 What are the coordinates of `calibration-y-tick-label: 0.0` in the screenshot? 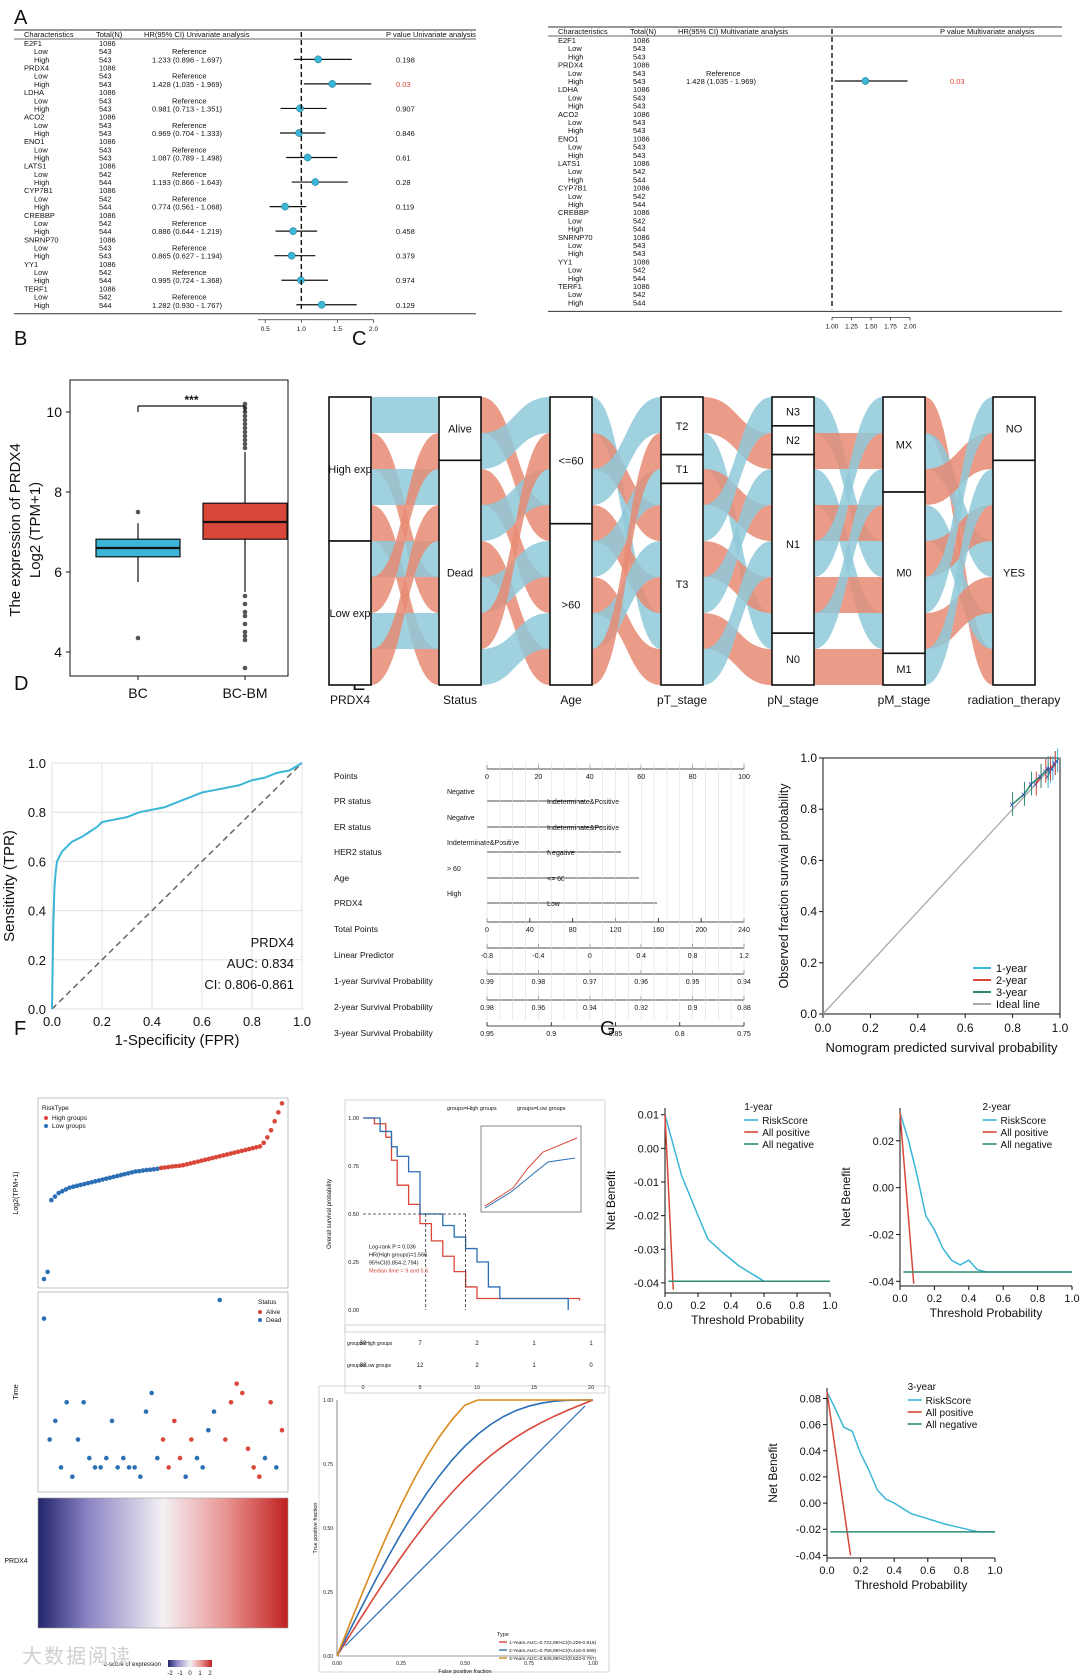 It's located at (808, 1014).